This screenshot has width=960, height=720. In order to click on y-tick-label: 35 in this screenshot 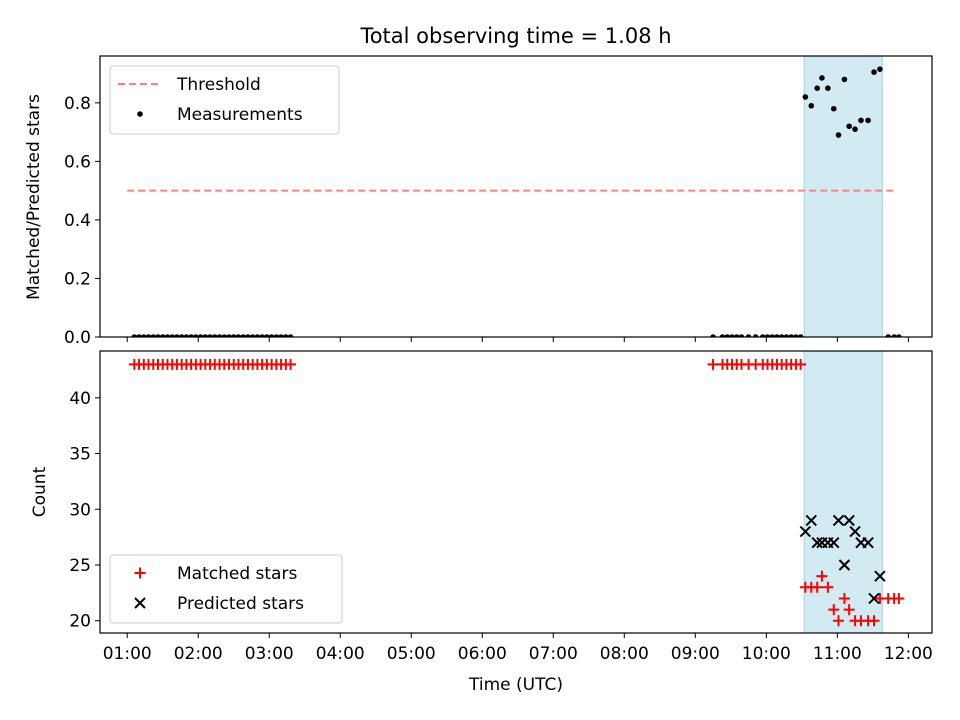, I will do `click(80, 455)`.